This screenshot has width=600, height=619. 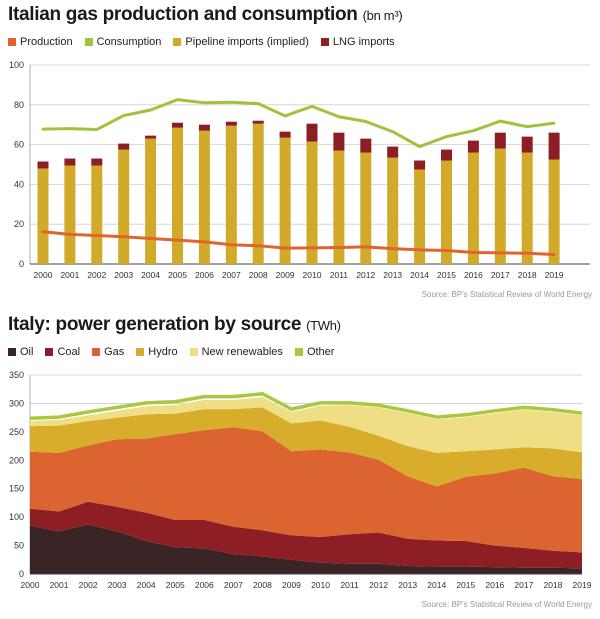 What do you see at coordinates (339, 275) in the screenshot?
I see `gas-x-tick-label: 2011` at bounding box center [339, 275].